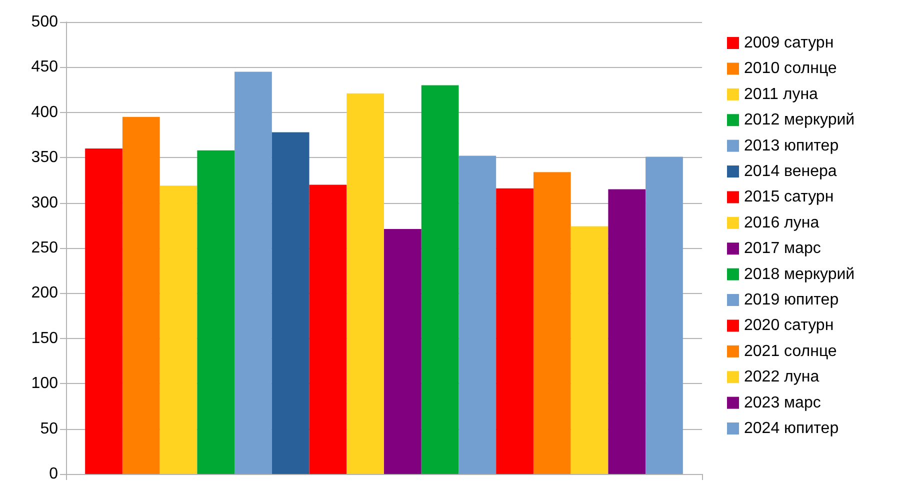  Describe the element at coordinates (53, 474) in the screenshot. I see `y-tick-label: 0` at that location.